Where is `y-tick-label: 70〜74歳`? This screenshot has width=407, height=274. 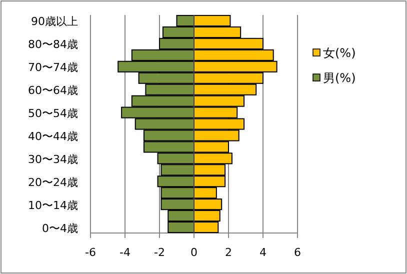
y-tick-label: 70〜74歳 is located at coordinates (53, 67).